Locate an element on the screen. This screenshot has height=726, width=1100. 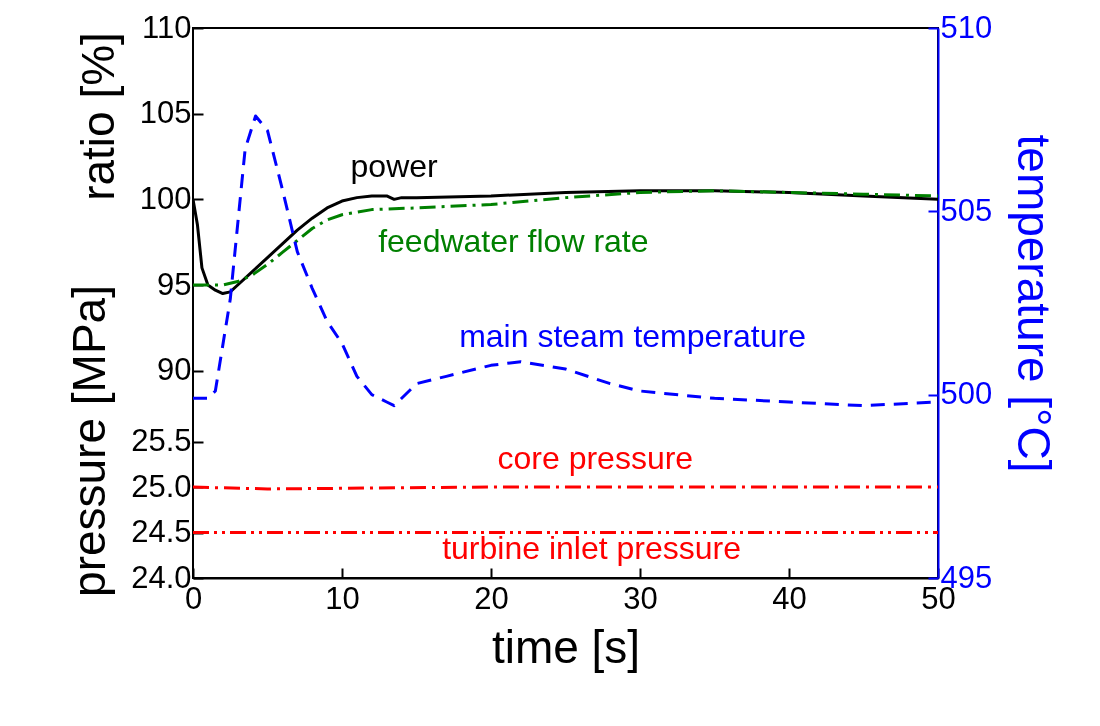
y3-axis-title: pressure [MPa] is located at coordinates (89, 441).